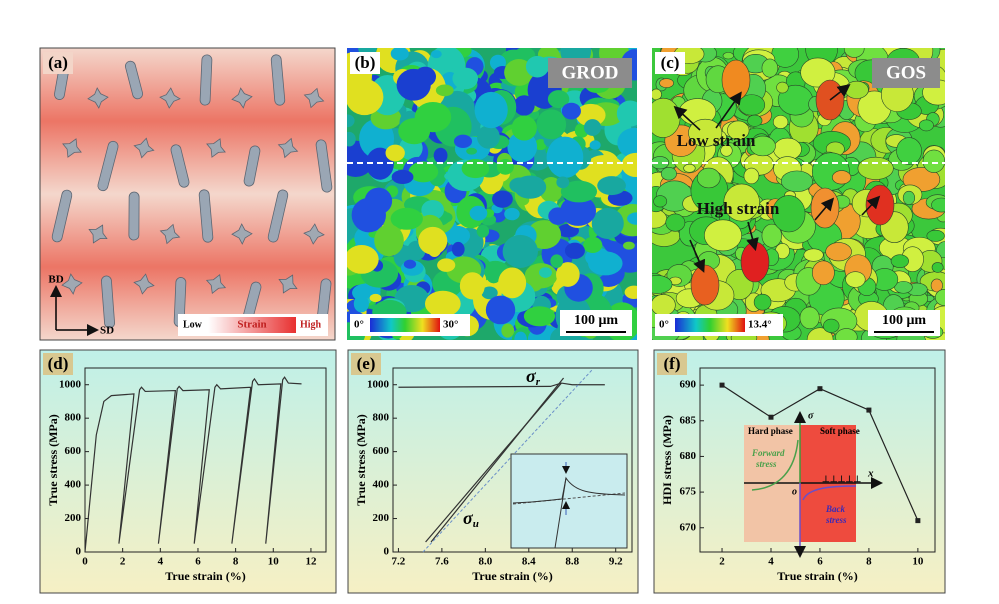  I want to click on colorbar, so click(710, 325).